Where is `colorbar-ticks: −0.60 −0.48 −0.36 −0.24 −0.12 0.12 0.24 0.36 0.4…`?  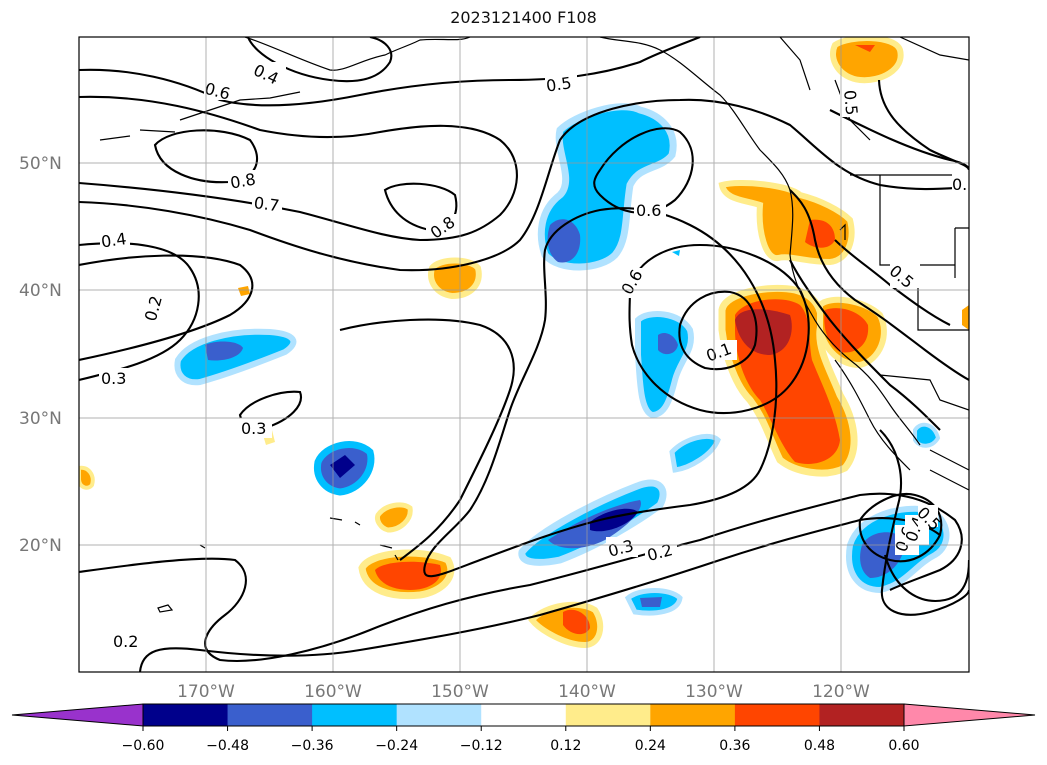 colorbar-ticks: −0.60 −0.48 −0.36 −0.24 −0.12 0.12 0.24 0.36 0.4… is located at coordinates (521, 740).